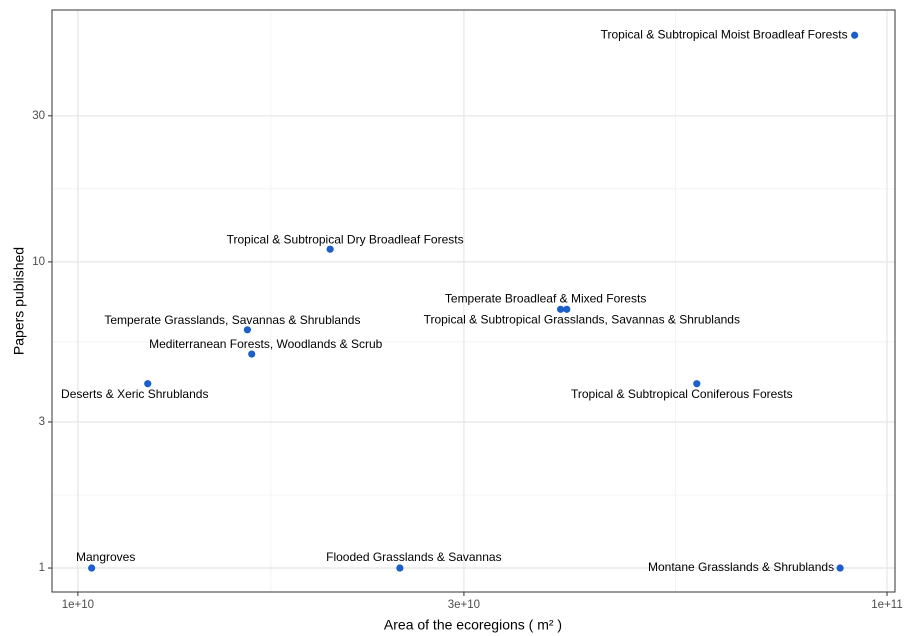 The width and height of the screenshot is (907, 636). What do you see at coordinates (545, 298) in the screenshot?
I see `point-label: Temperate Broadleaf & Mixed Forests` at bounding box center [545, 298].